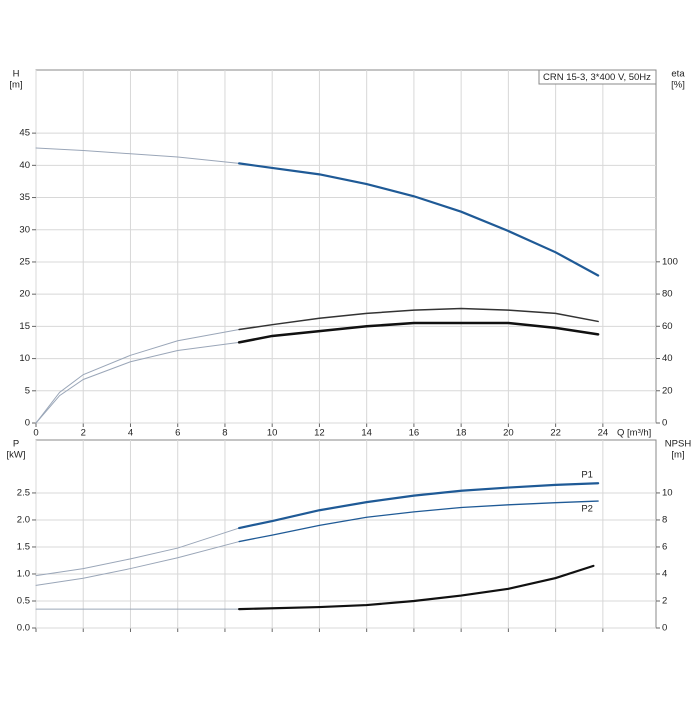 This screenshot has height=705, width=700. What do you see at coordinates (587, 475) in the screenshot?
I see `series-label: P1` at bounding box center [587, 475].